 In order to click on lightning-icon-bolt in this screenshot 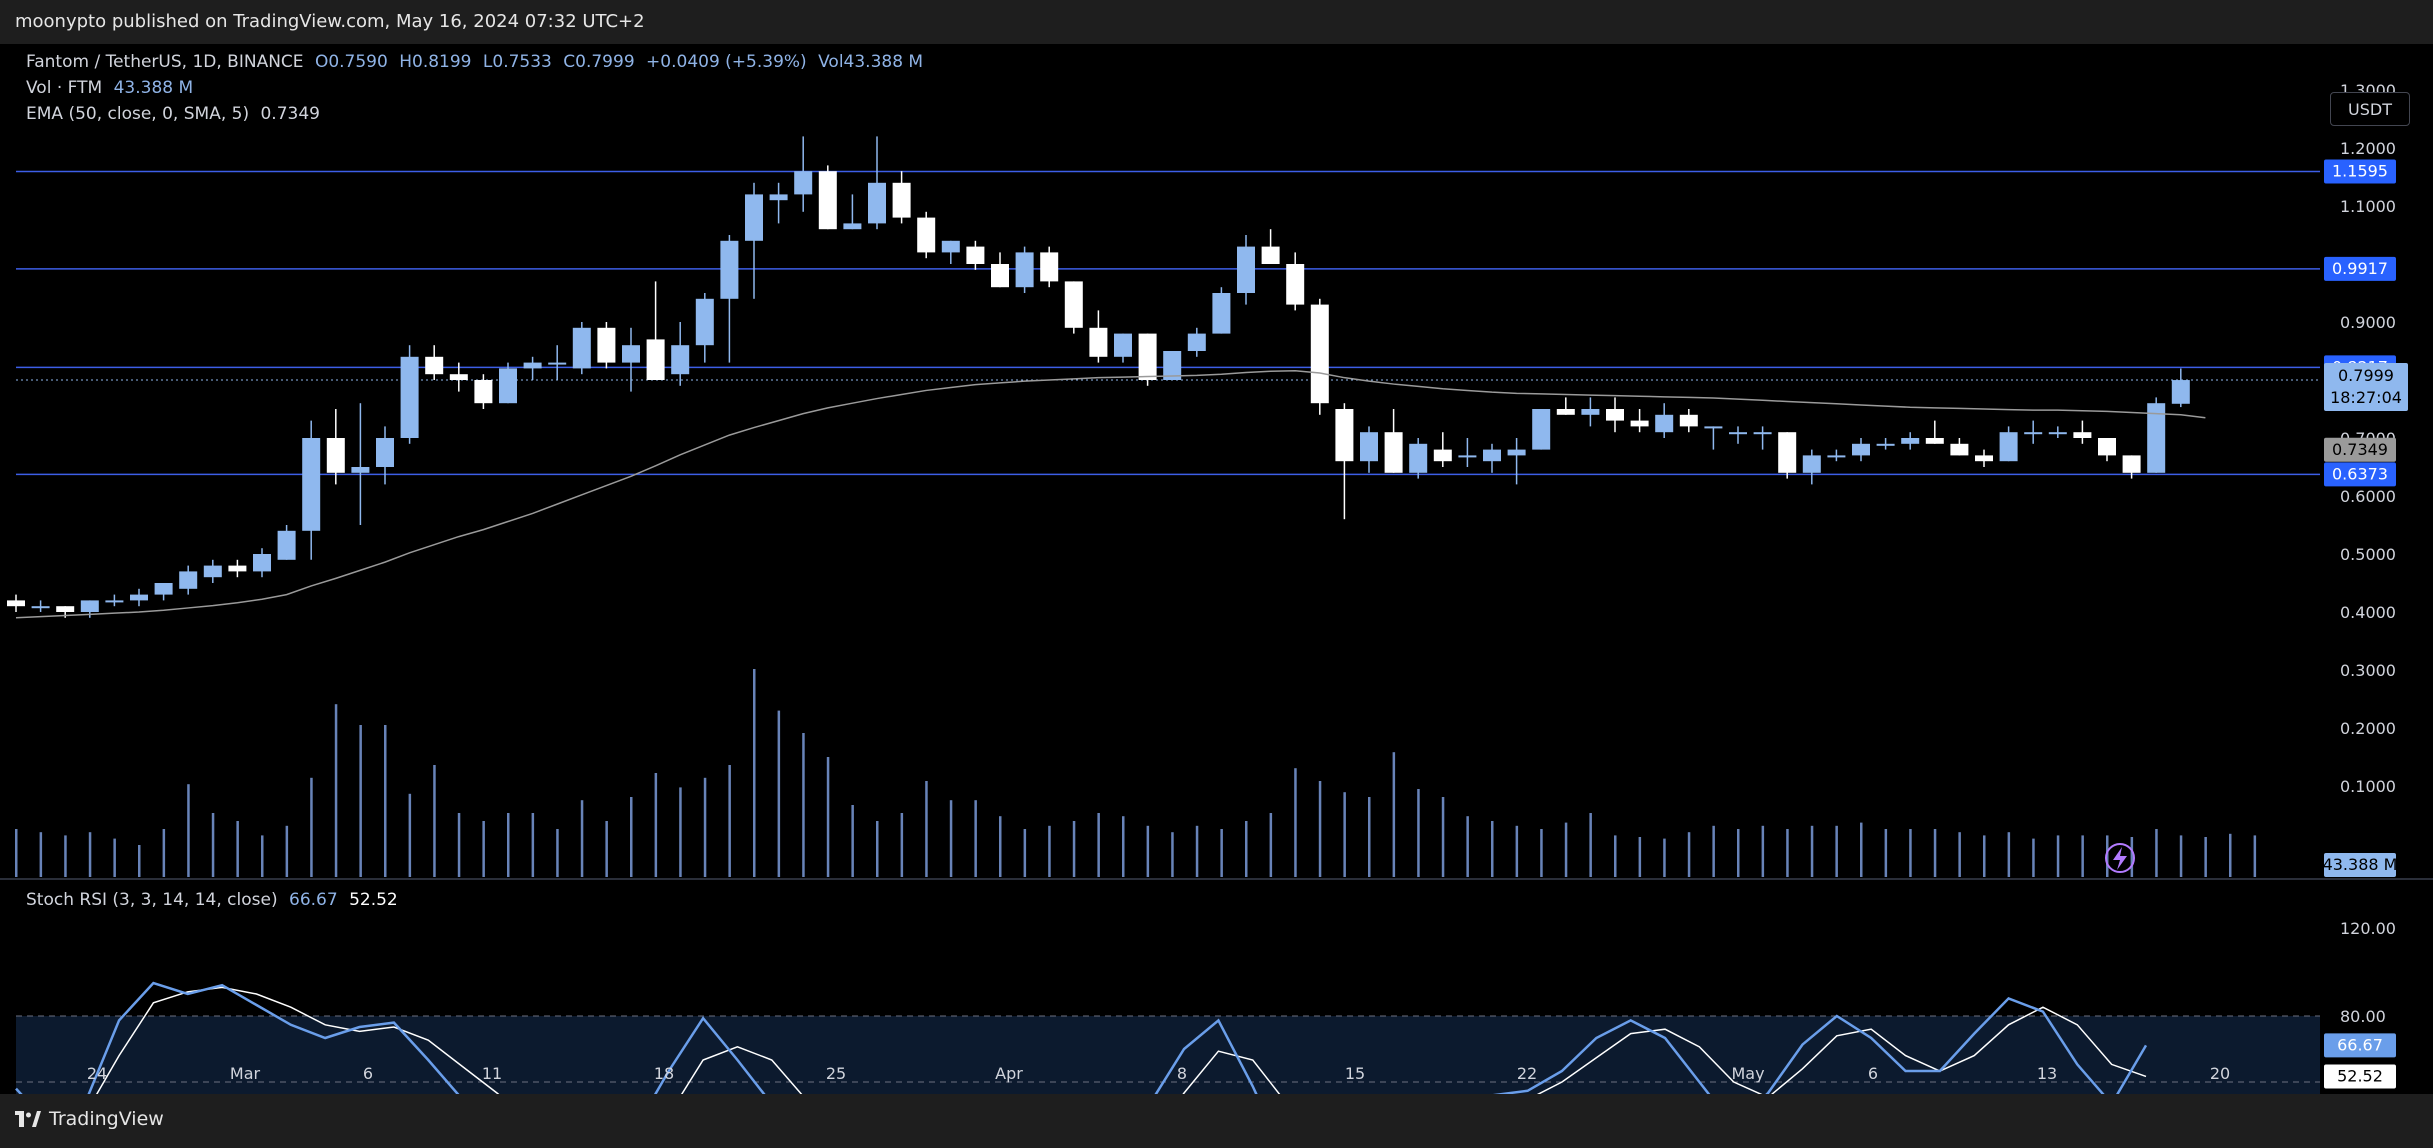, I will do `click(2120, 858)`.